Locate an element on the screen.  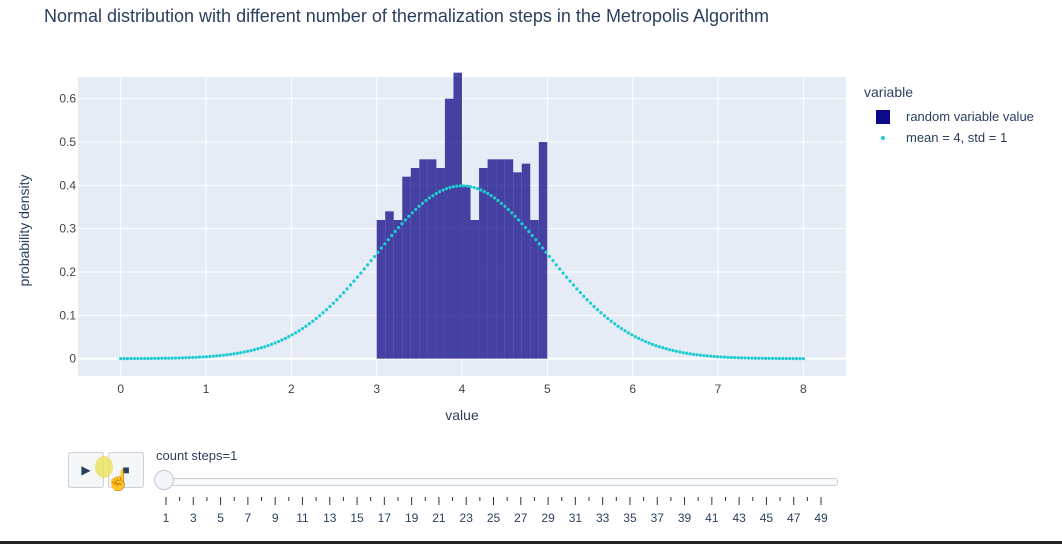
stop-icon: ■ is located at coordinates (126, 470).